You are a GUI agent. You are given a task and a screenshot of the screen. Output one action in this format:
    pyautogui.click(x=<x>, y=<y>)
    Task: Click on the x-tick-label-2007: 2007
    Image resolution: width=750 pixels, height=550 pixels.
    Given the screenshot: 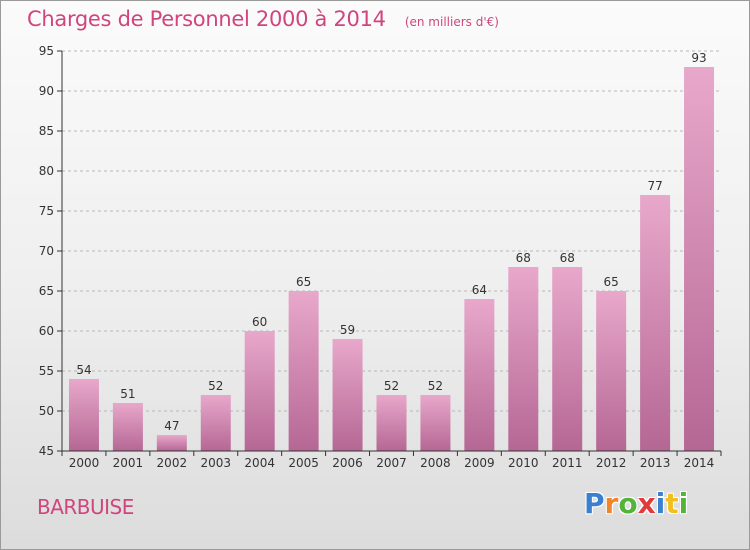 What is the action you would take?
    pyautogui.click(x=391, y=463)
    